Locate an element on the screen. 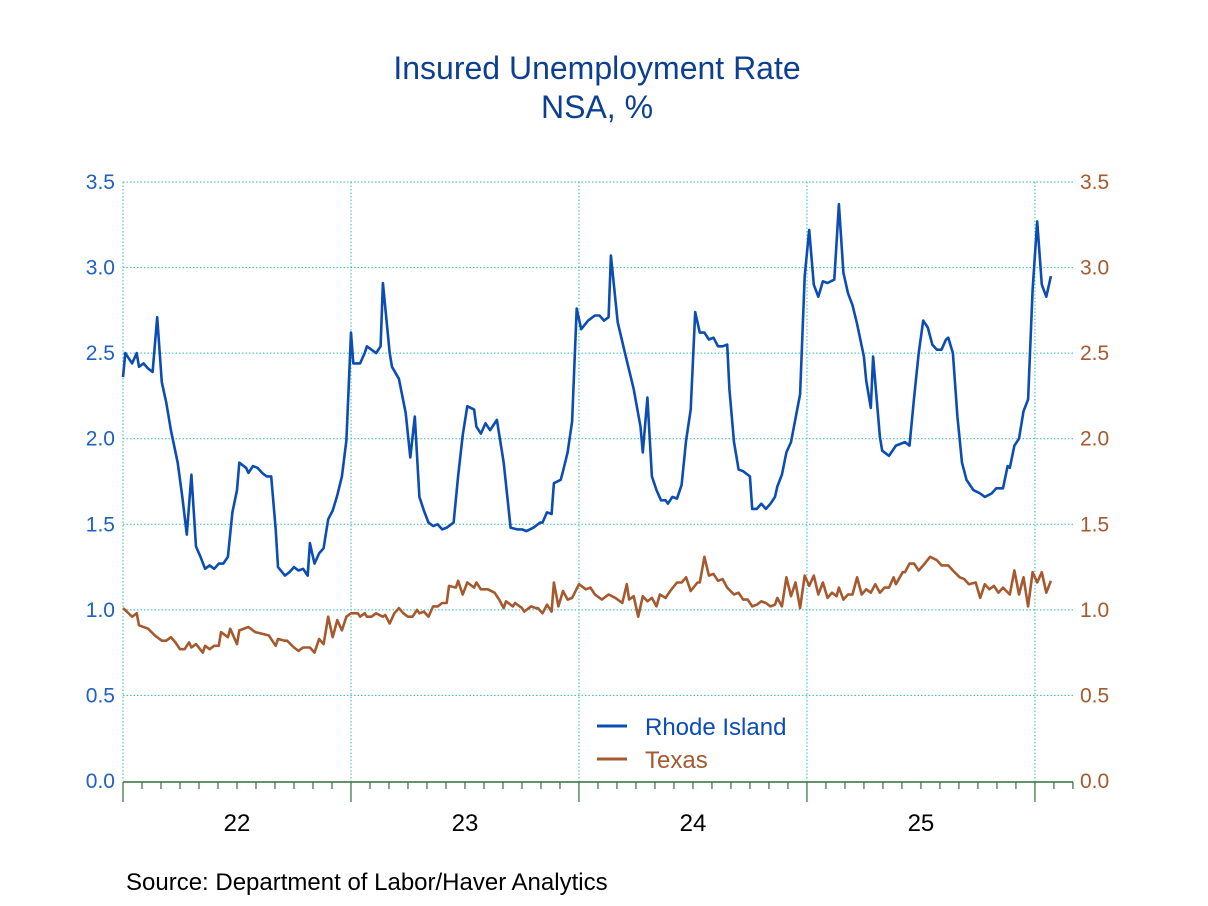 The width and height of the screenshot is (1208, 906). legend-label-rhode-island: Rhode Island is located at coordinates (715, 727).